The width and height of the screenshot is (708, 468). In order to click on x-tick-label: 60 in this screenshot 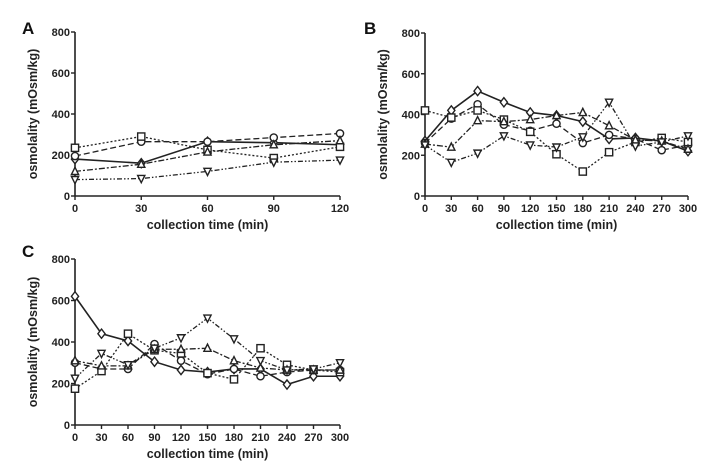, I will do `click(207, 209)`.